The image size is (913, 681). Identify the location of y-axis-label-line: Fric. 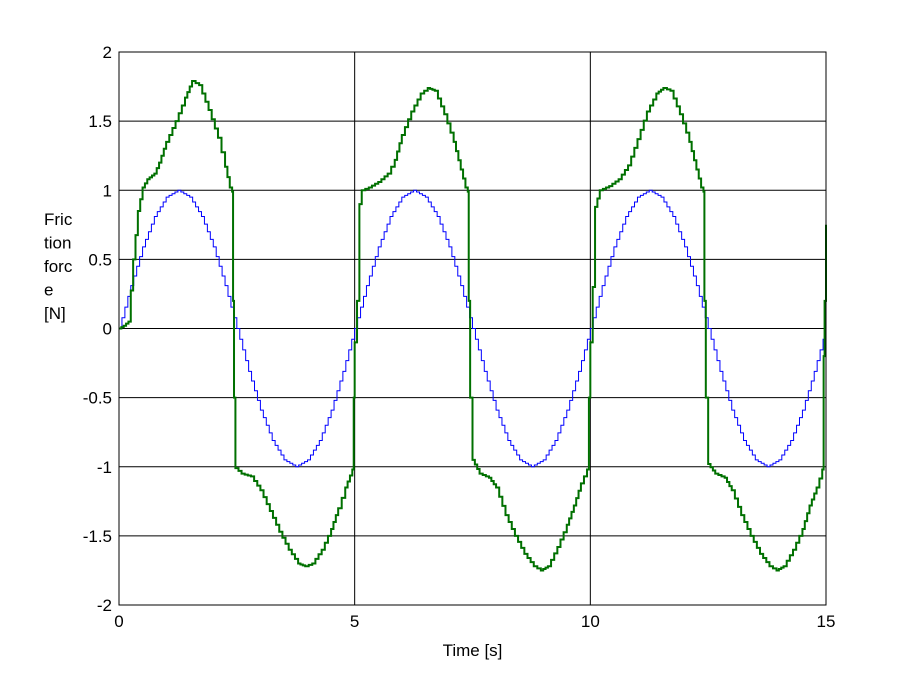
(58, 219).